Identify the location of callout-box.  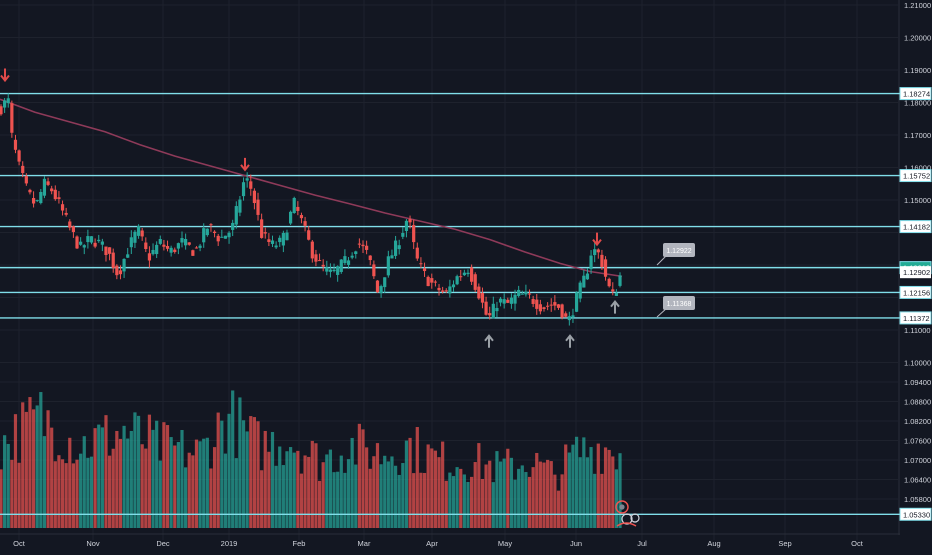
(679, 303).